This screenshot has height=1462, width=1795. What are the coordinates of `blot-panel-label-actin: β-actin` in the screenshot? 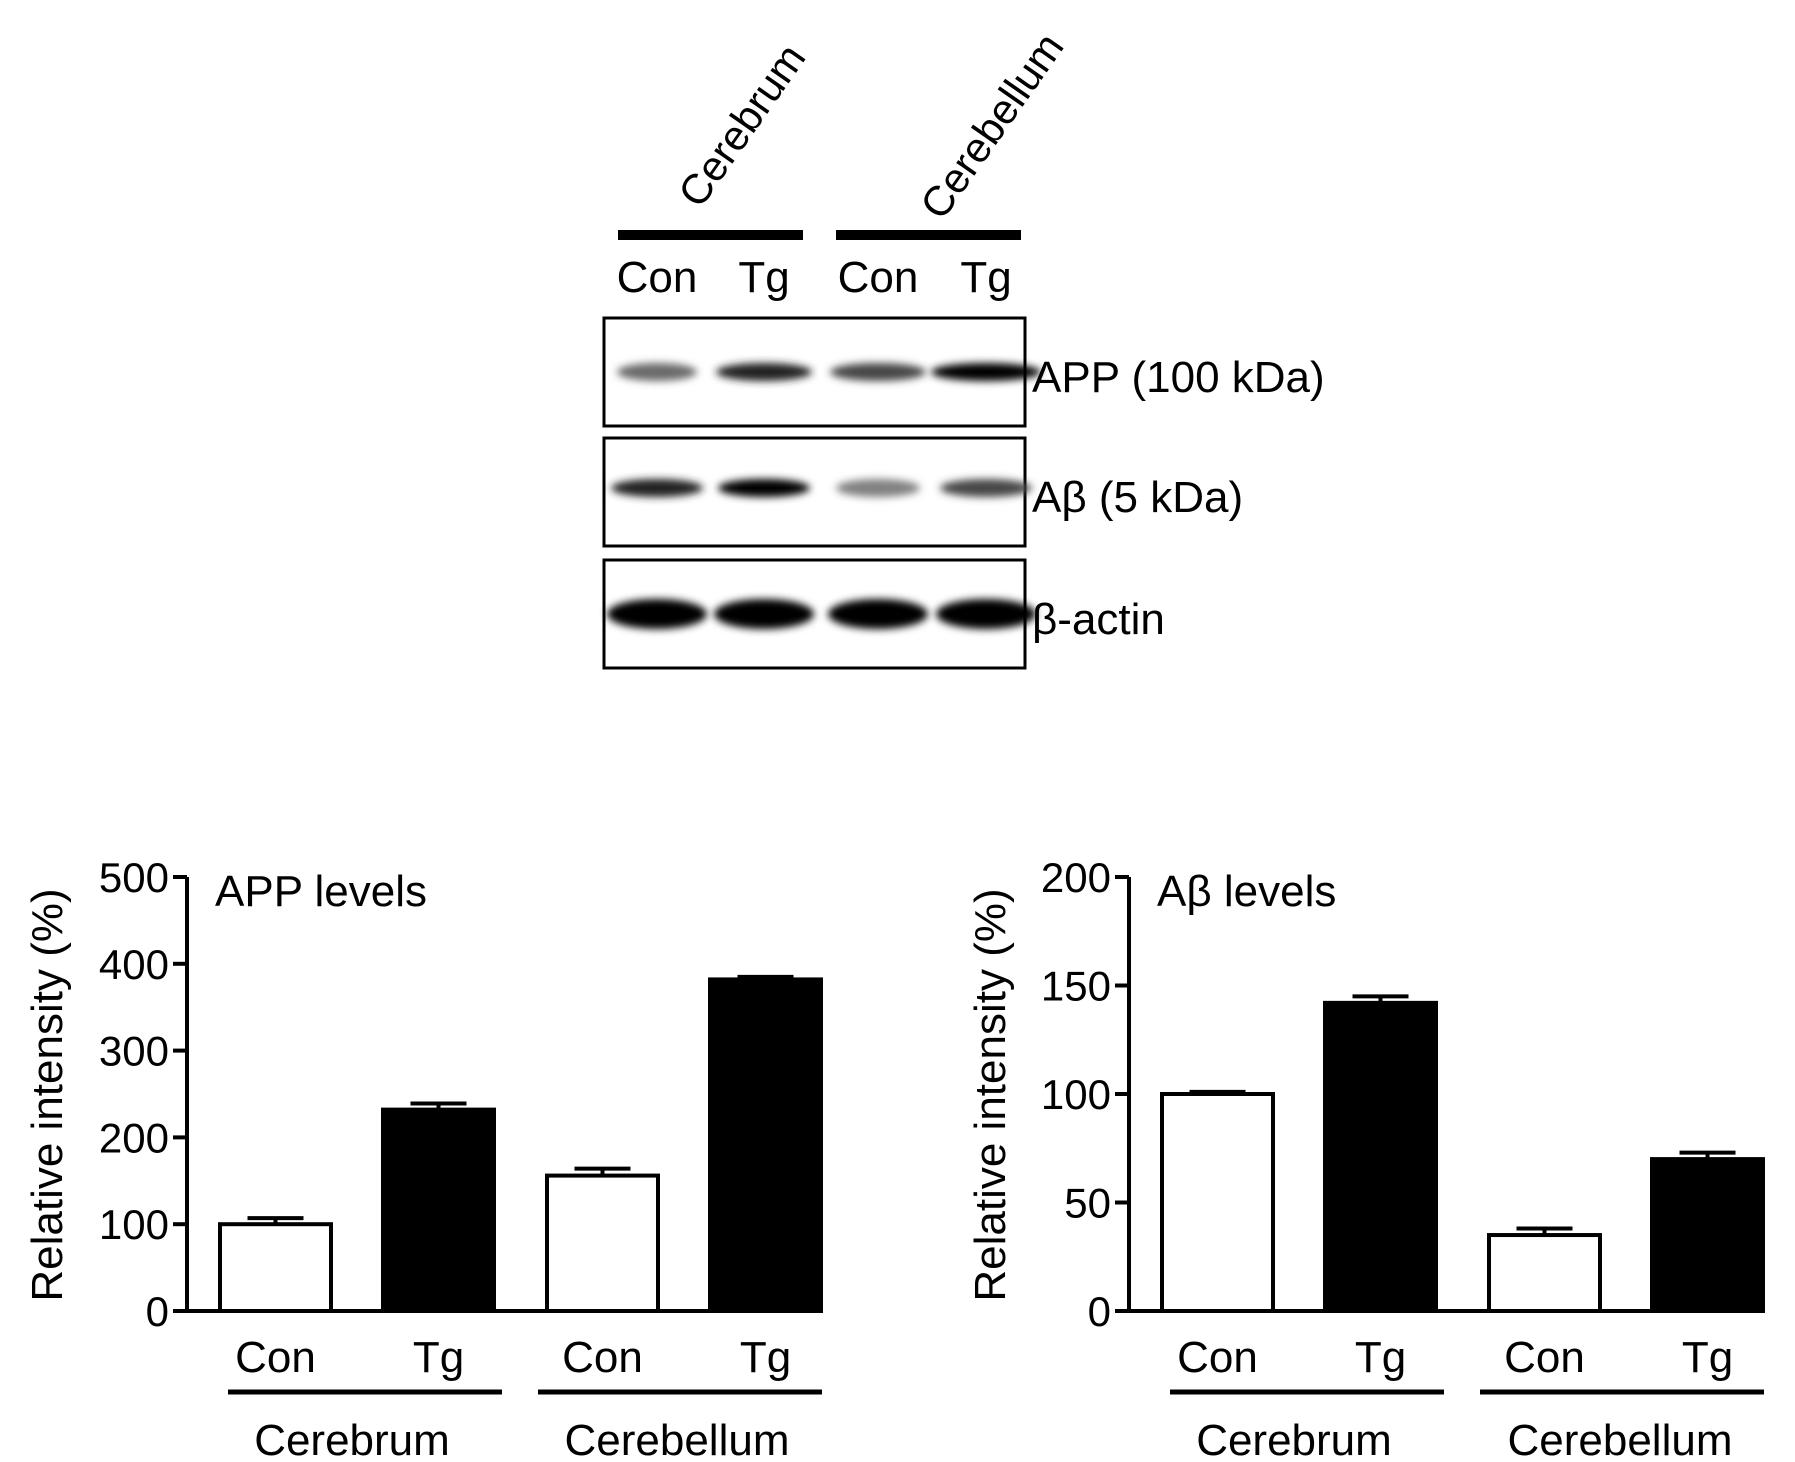 It's located at (1098, 619).